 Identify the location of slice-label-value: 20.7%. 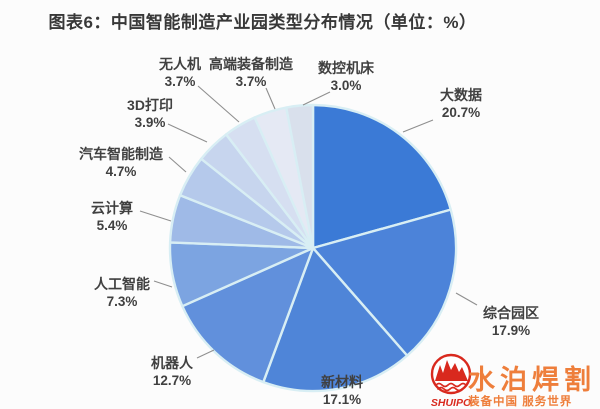
(461, 112).